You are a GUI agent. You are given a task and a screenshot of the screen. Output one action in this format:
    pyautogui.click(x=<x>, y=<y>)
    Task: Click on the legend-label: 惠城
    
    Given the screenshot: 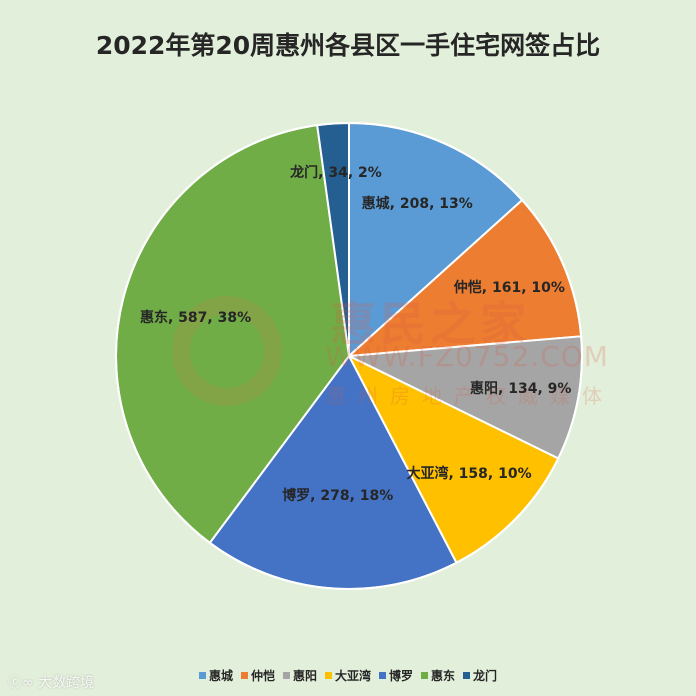 What is the action you would take?
    pyautogui.click(x=220, y=676)
    